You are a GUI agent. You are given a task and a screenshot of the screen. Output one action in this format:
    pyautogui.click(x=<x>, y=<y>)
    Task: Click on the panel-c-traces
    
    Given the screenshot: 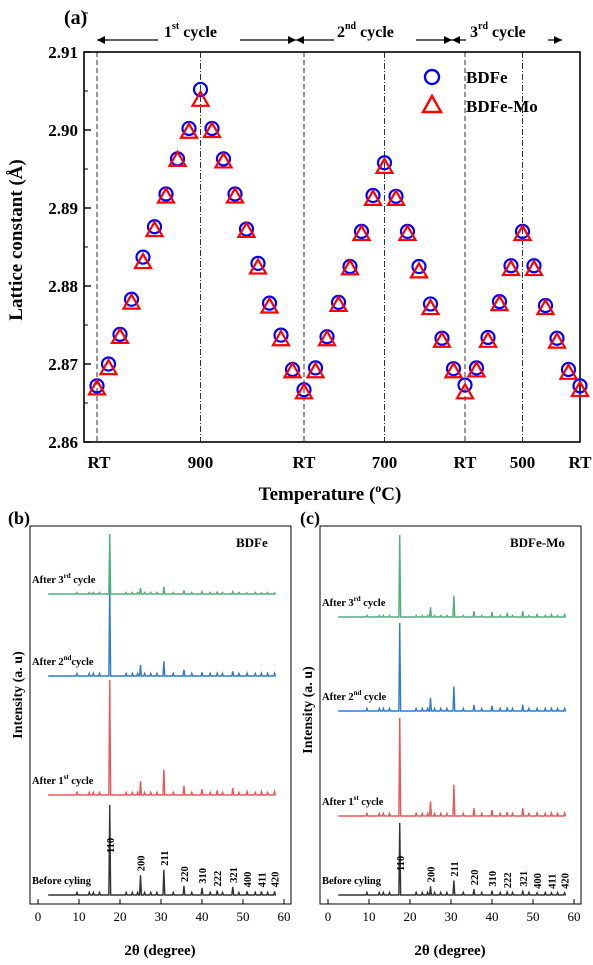 What is the action you would take?
    pyautogui.click(x=452, y=715)
    